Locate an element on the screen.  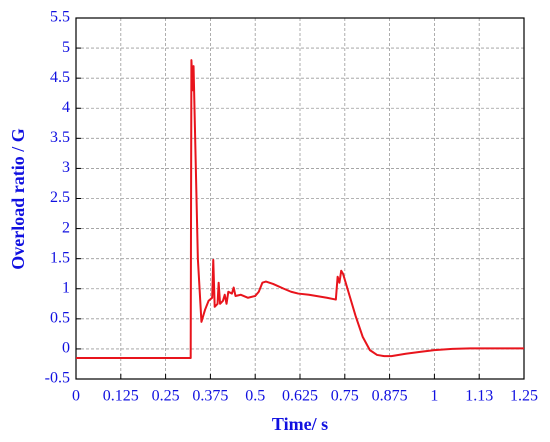
x-tick-label: 0.625 is located at coordinates (300, 396).